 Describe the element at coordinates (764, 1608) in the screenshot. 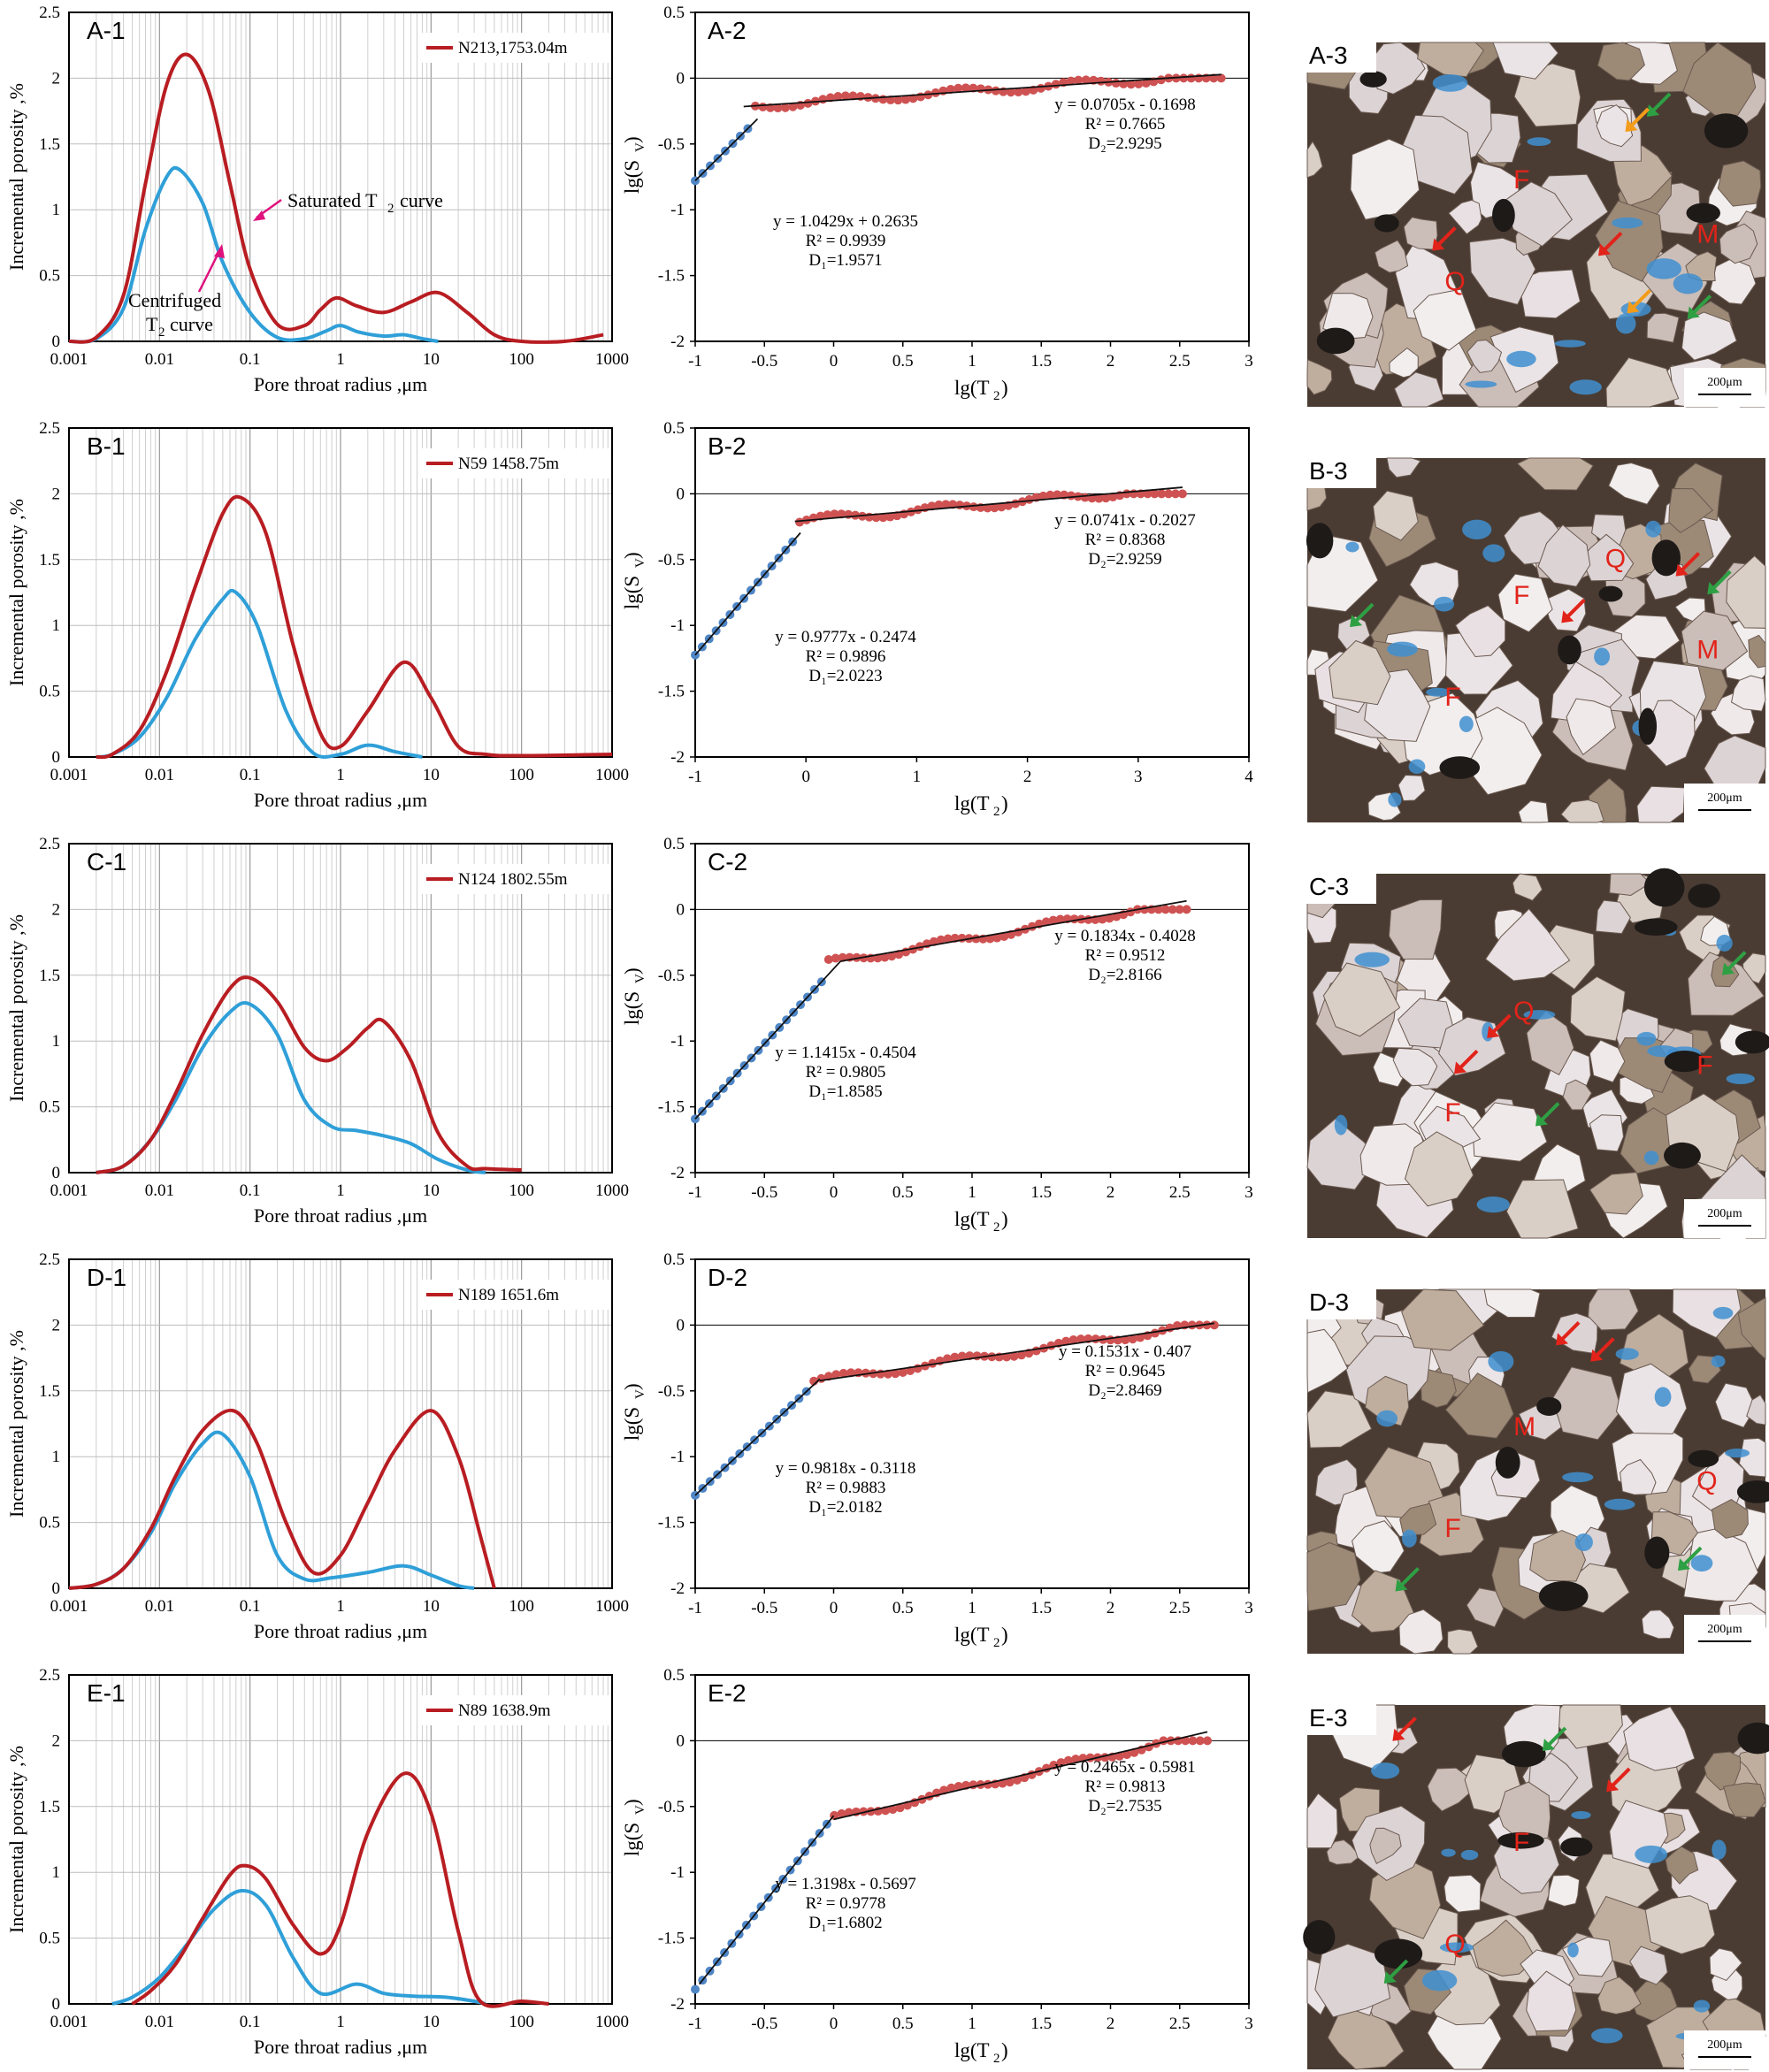

I see `x-tick-label: -0.5` at that location.